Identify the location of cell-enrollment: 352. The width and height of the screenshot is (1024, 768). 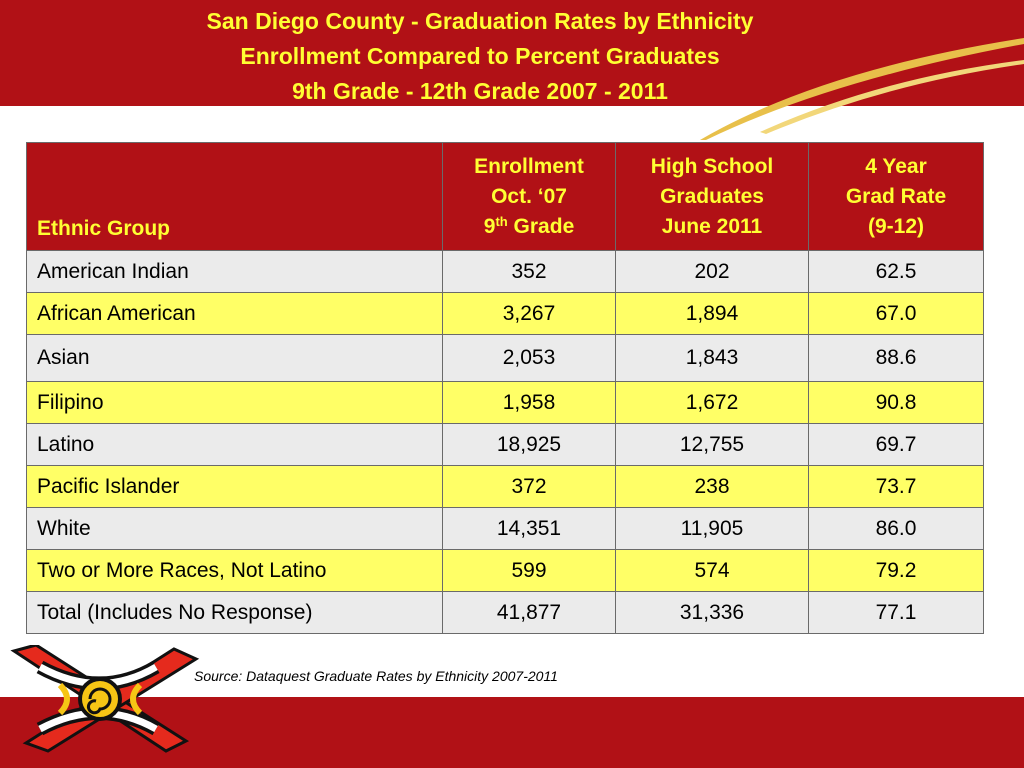
(529, 271).